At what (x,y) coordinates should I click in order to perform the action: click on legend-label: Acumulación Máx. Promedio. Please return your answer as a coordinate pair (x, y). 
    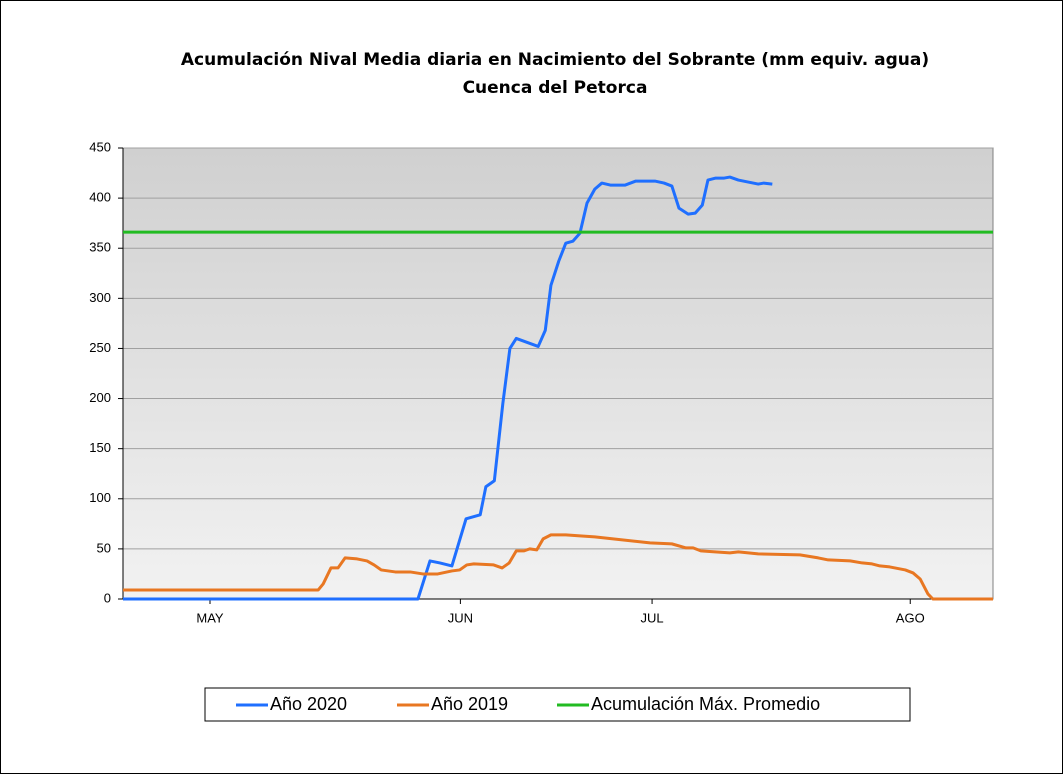
    Looking at the image, I should click on (705, 704).